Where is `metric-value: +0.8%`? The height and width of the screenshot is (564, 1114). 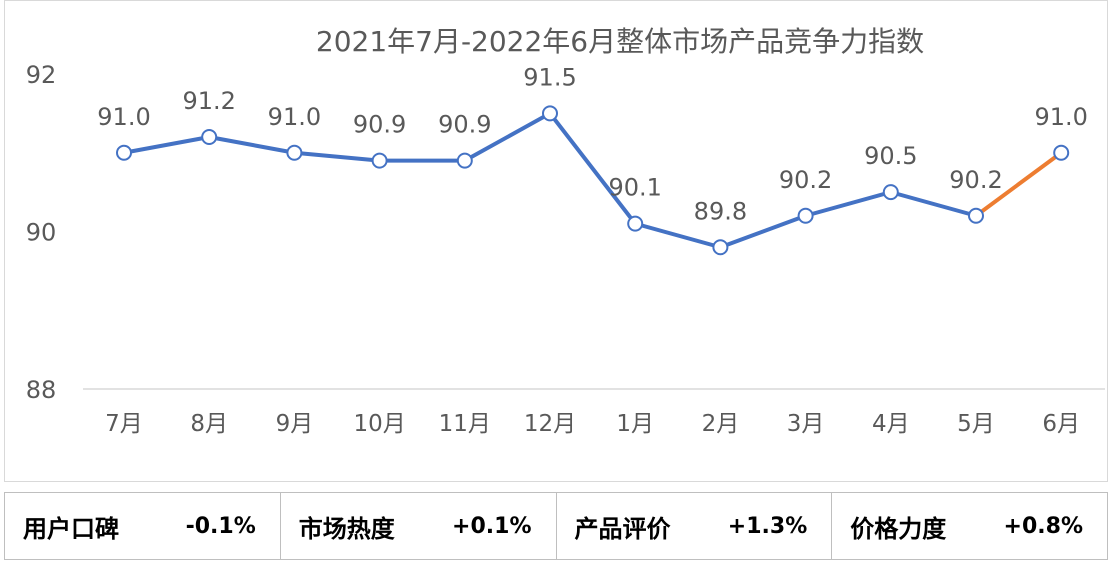
metric-value: +0.8% is located at coordinates (1043, 526).